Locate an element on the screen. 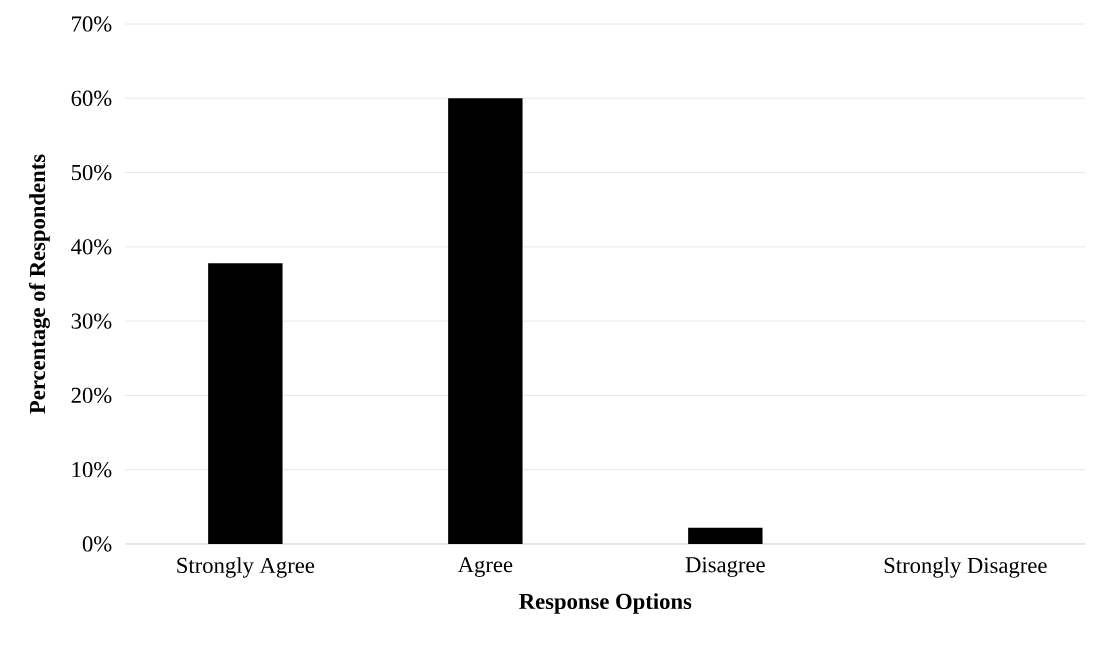 The width and height of the screenshot is (1099, 649). y-tick-label: 30% is located at coordinates (91, 321).